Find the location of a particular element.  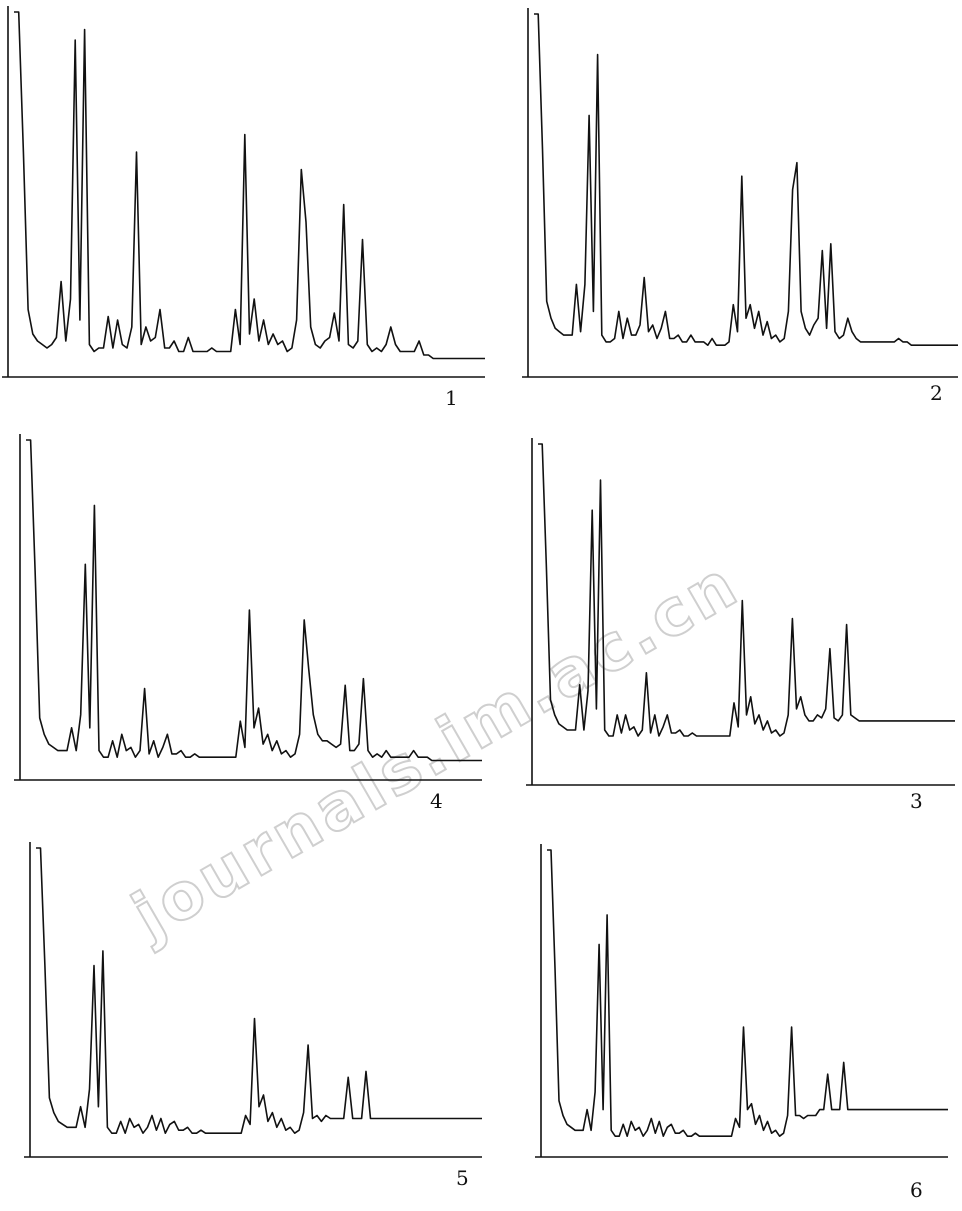

panel-label: 5 is located at coordinates (462, 1178).